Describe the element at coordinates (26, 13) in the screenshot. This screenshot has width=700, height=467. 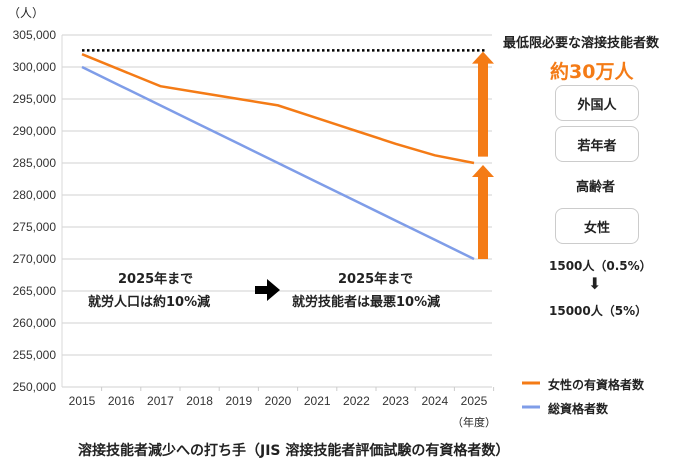
I see `y-axis-unit: （人）` at that location.